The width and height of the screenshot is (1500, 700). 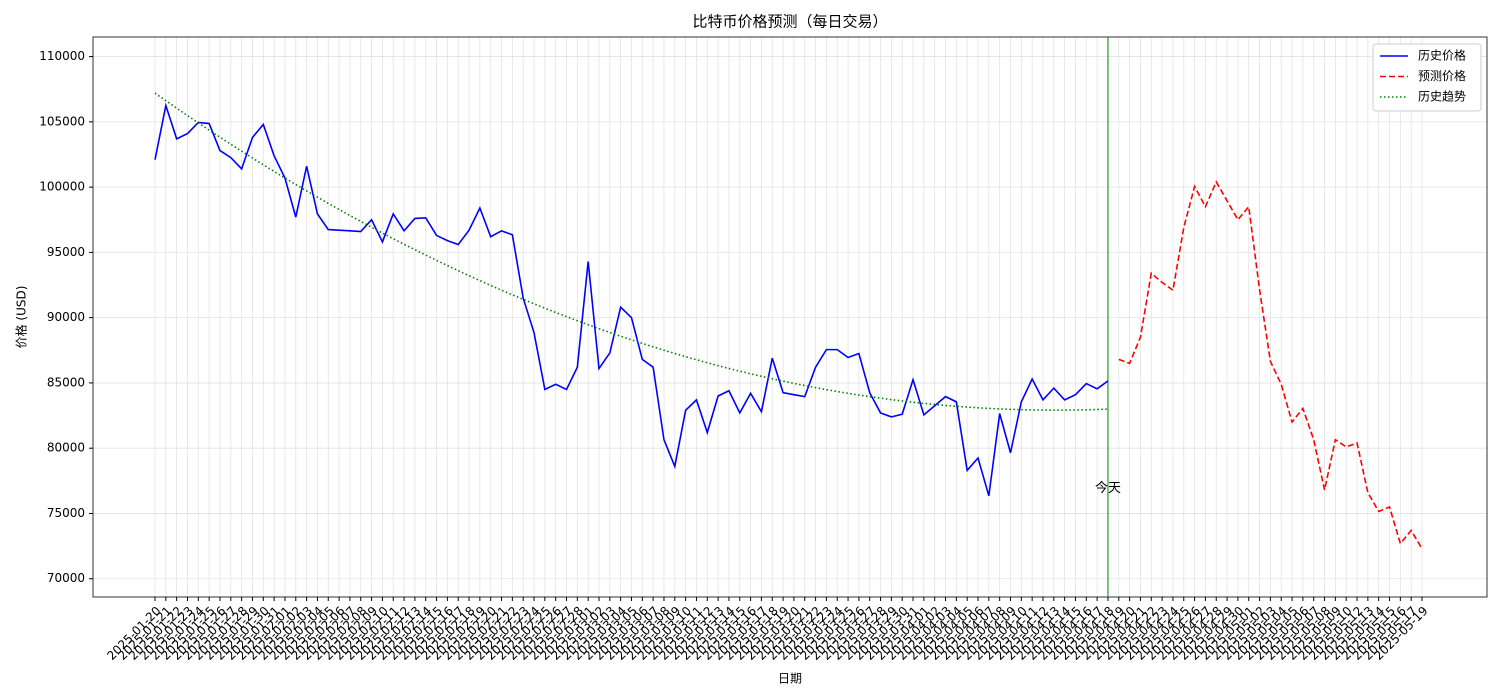 What do you see at coordinates (1442, 55) in the screenshot?
I see `legend-label: 历史价格` at bounding box center [1442, 55].